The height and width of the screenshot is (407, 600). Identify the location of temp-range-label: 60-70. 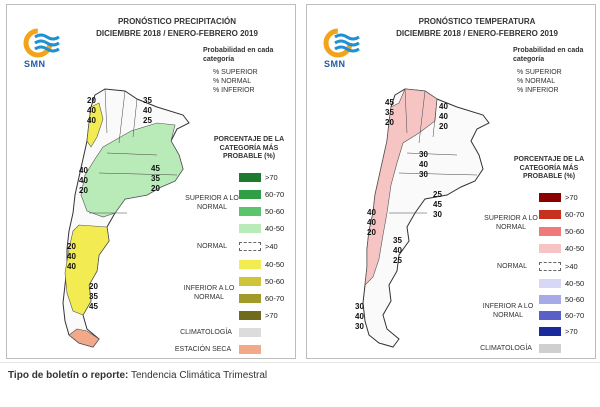
(575, 315).